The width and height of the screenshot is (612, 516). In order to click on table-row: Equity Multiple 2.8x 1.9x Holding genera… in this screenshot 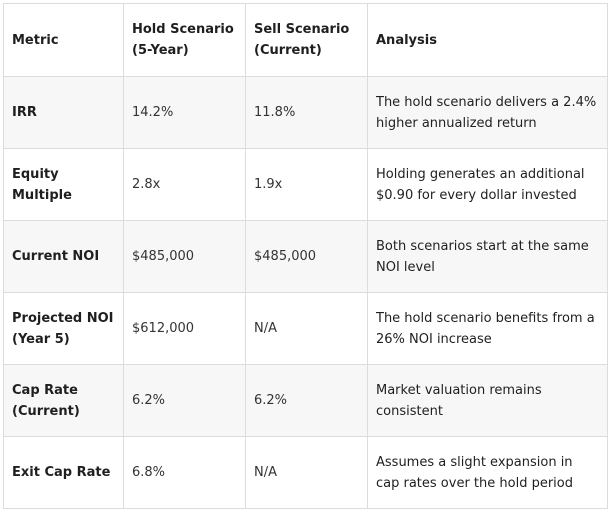, I will do `click(305, 184)`.